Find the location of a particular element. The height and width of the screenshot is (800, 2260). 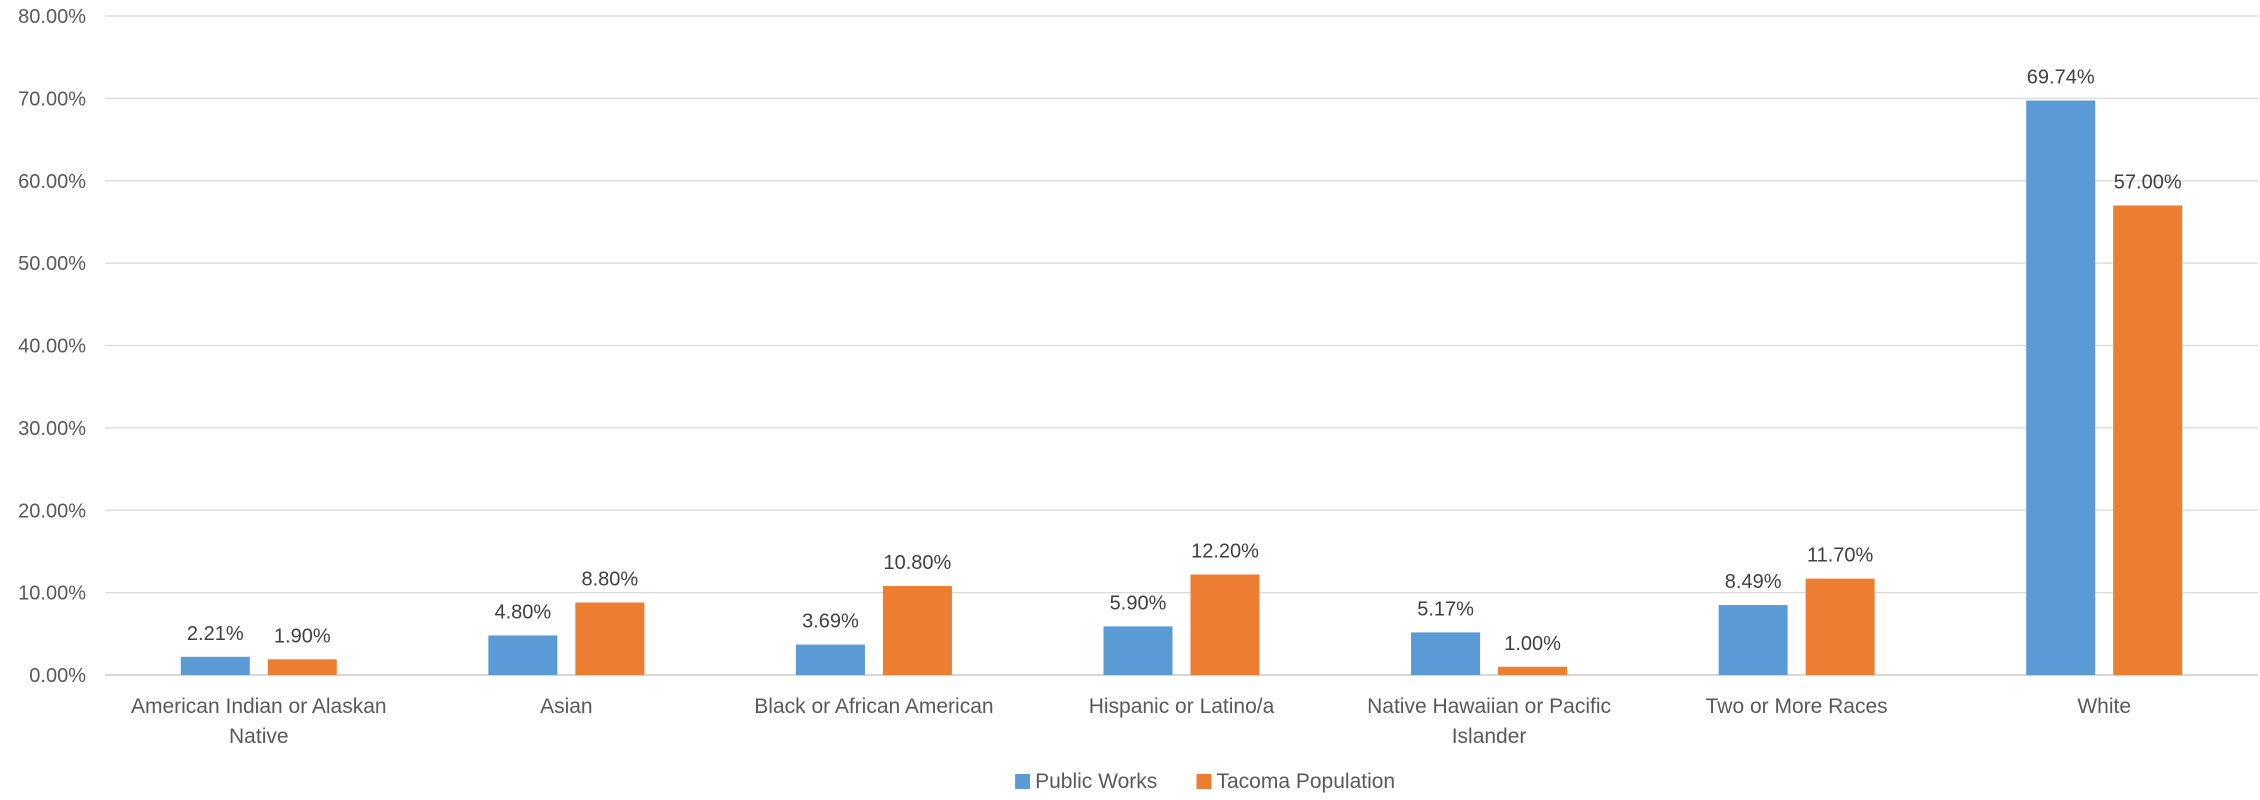

y-tick-label: 80.00% is located at coordinates (52, 17).